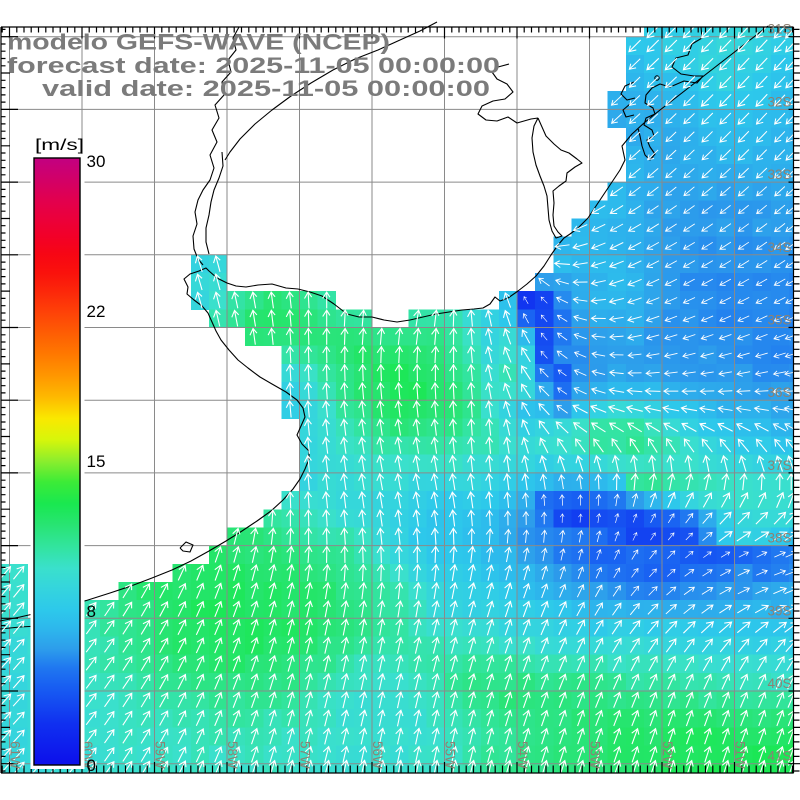 The width and height of the screenshot is (800, 800). Describe the element at coordinates (779, 683) in the screenshot. I see `svg-text: 40S` at that location.